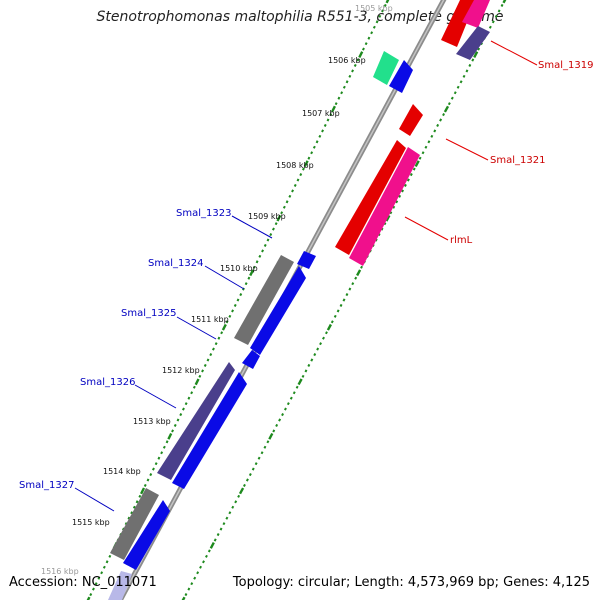 The image size is (600, 600). What do you see at coordinates (175, 263) in the screenshot?
I see `label-smal-1324: Smal_1324` at bounding box center [175, 263].